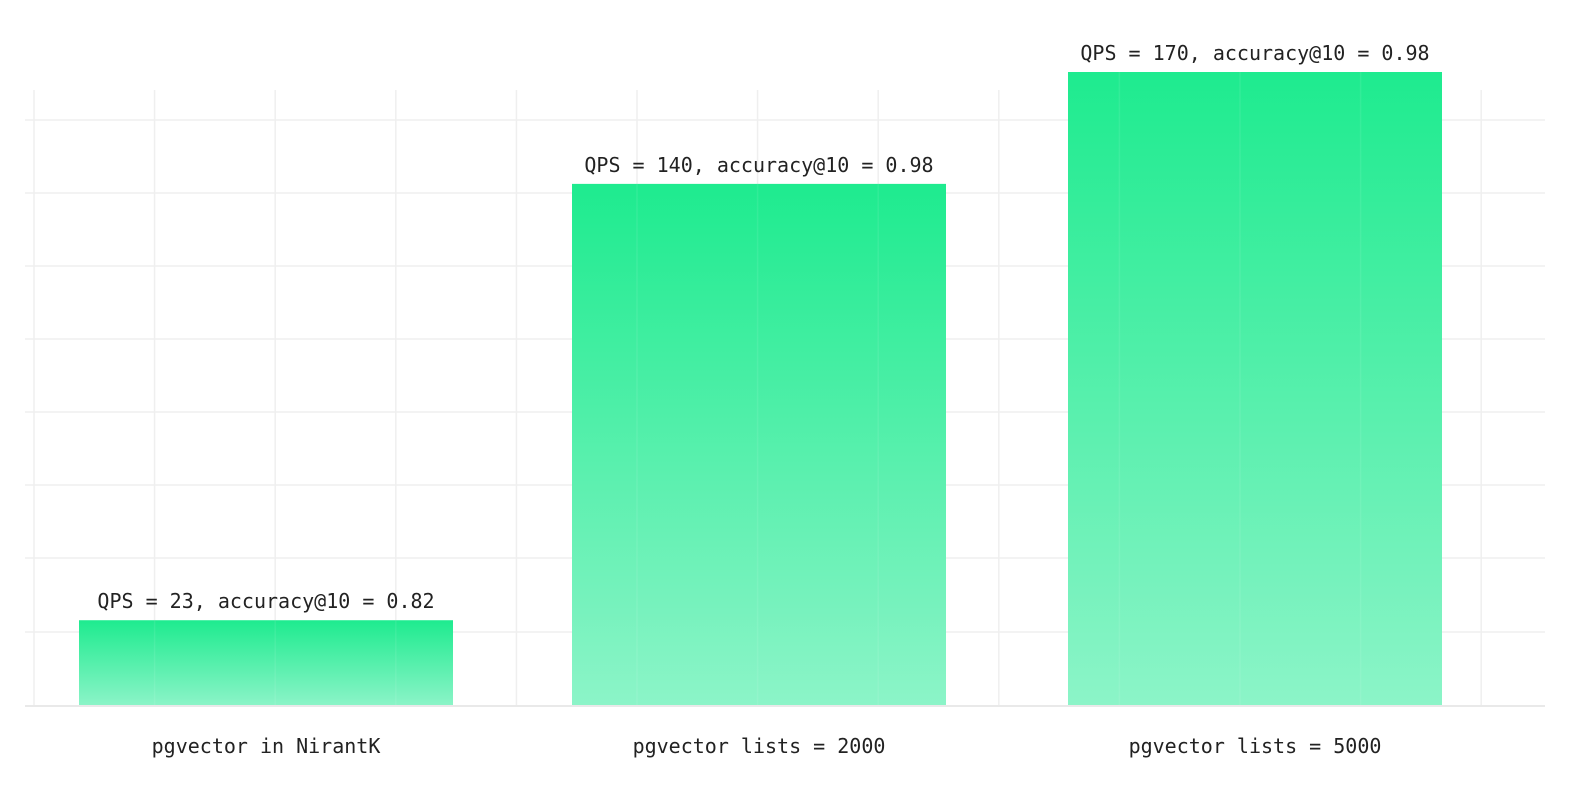 This screenshot has height=800, width=1586. Describe the element at coordinates (265, 601) in the screenshot. I see `bar-data-label: QPS = 23, accuracy@10 = 0.82` at that location.